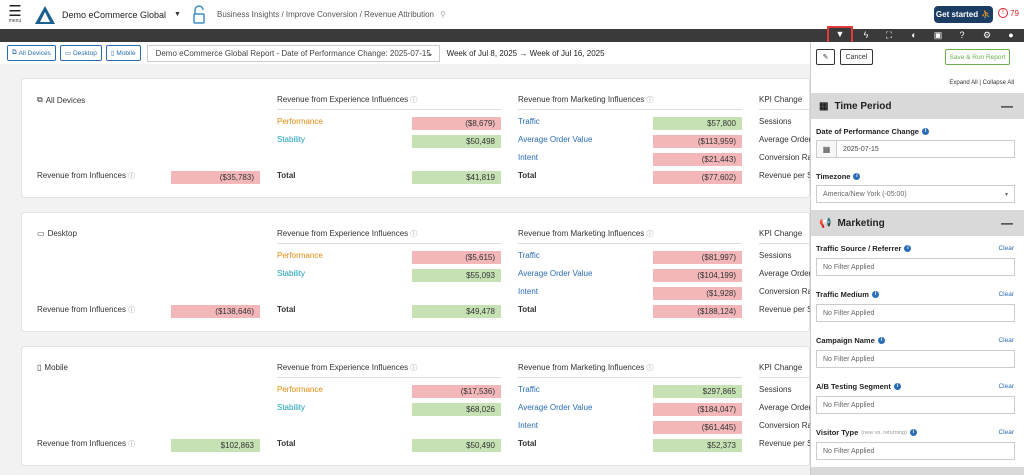  Describe the element at coordinates (981, 83) in the screenshot. I see `expand-collapse-links: Expand All | Collapse All` at that location.